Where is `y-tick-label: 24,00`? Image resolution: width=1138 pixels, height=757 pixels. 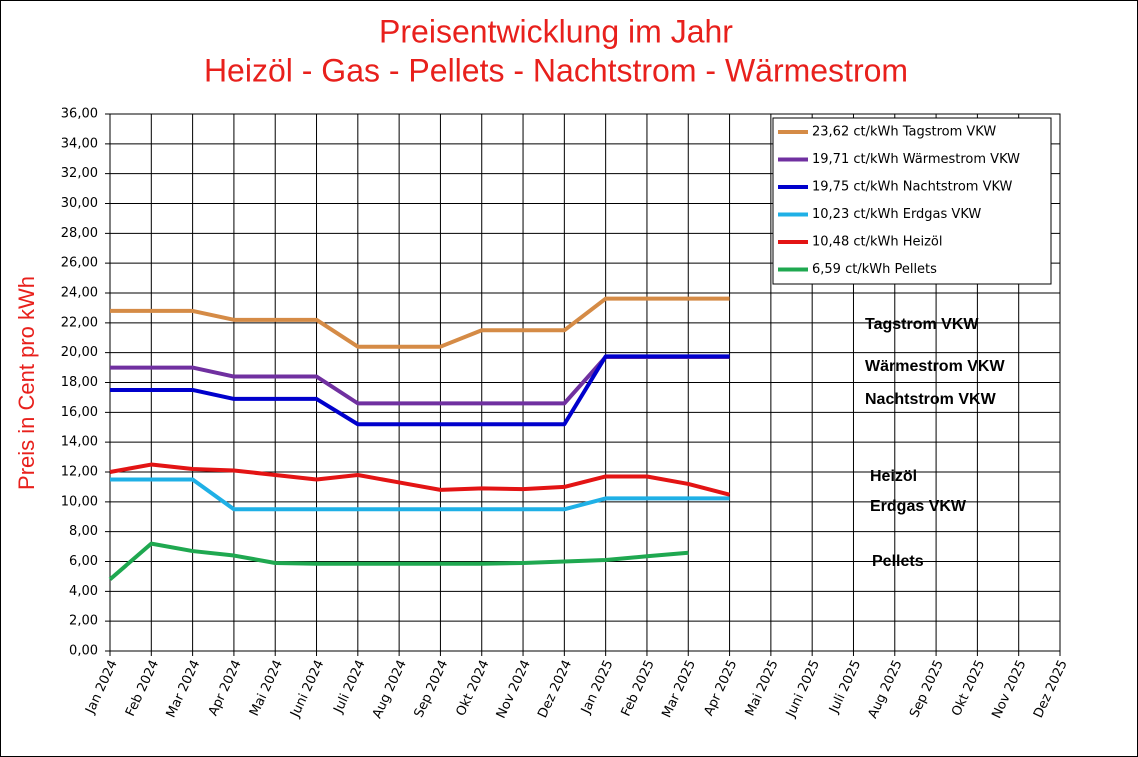
y-tick-label: 24,00 is located at coordinates (79, 293).